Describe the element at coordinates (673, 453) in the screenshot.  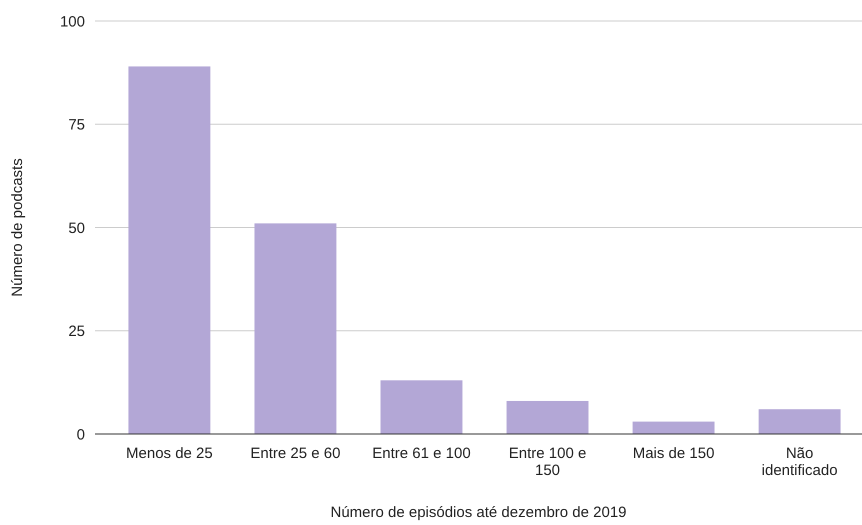
I see `x-tick-label: Mais de 150` at that location.